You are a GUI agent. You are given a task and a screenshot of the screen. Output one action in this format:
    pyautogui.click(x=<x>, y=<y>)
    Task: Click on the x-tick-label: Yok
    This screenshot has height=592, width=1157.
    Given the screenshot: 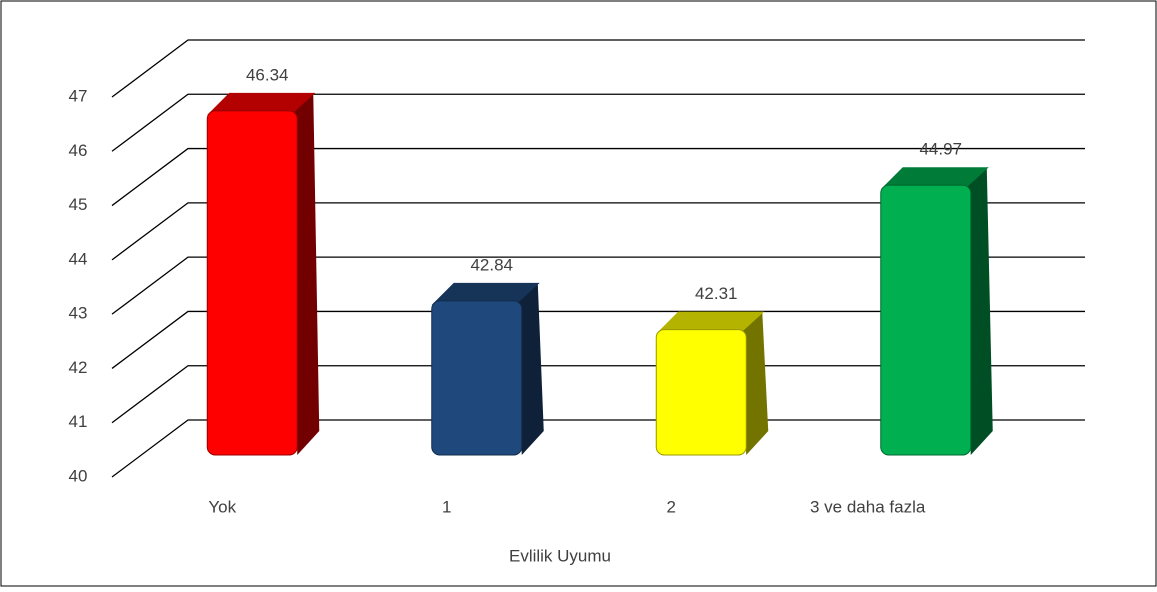 What is the action you would take?
    pyautogui.click(x=222, y=506)
    